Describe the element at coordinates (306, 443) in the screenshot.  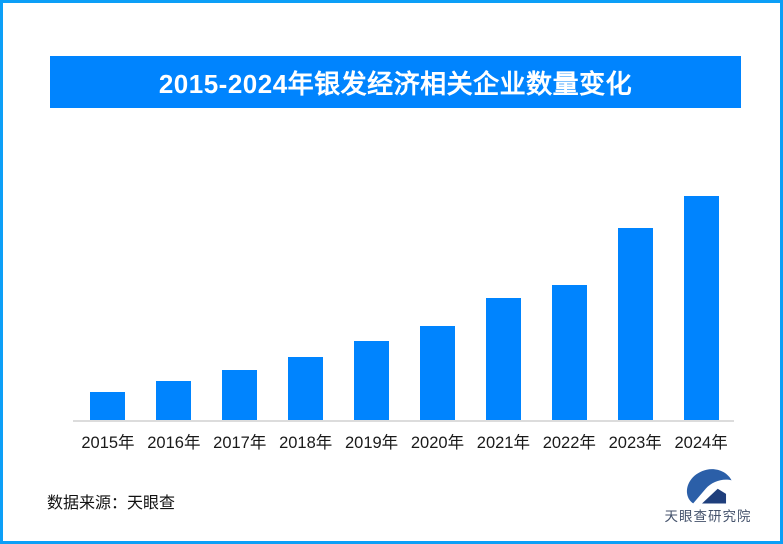
I see `x-tick-label: 2018年` at that location.